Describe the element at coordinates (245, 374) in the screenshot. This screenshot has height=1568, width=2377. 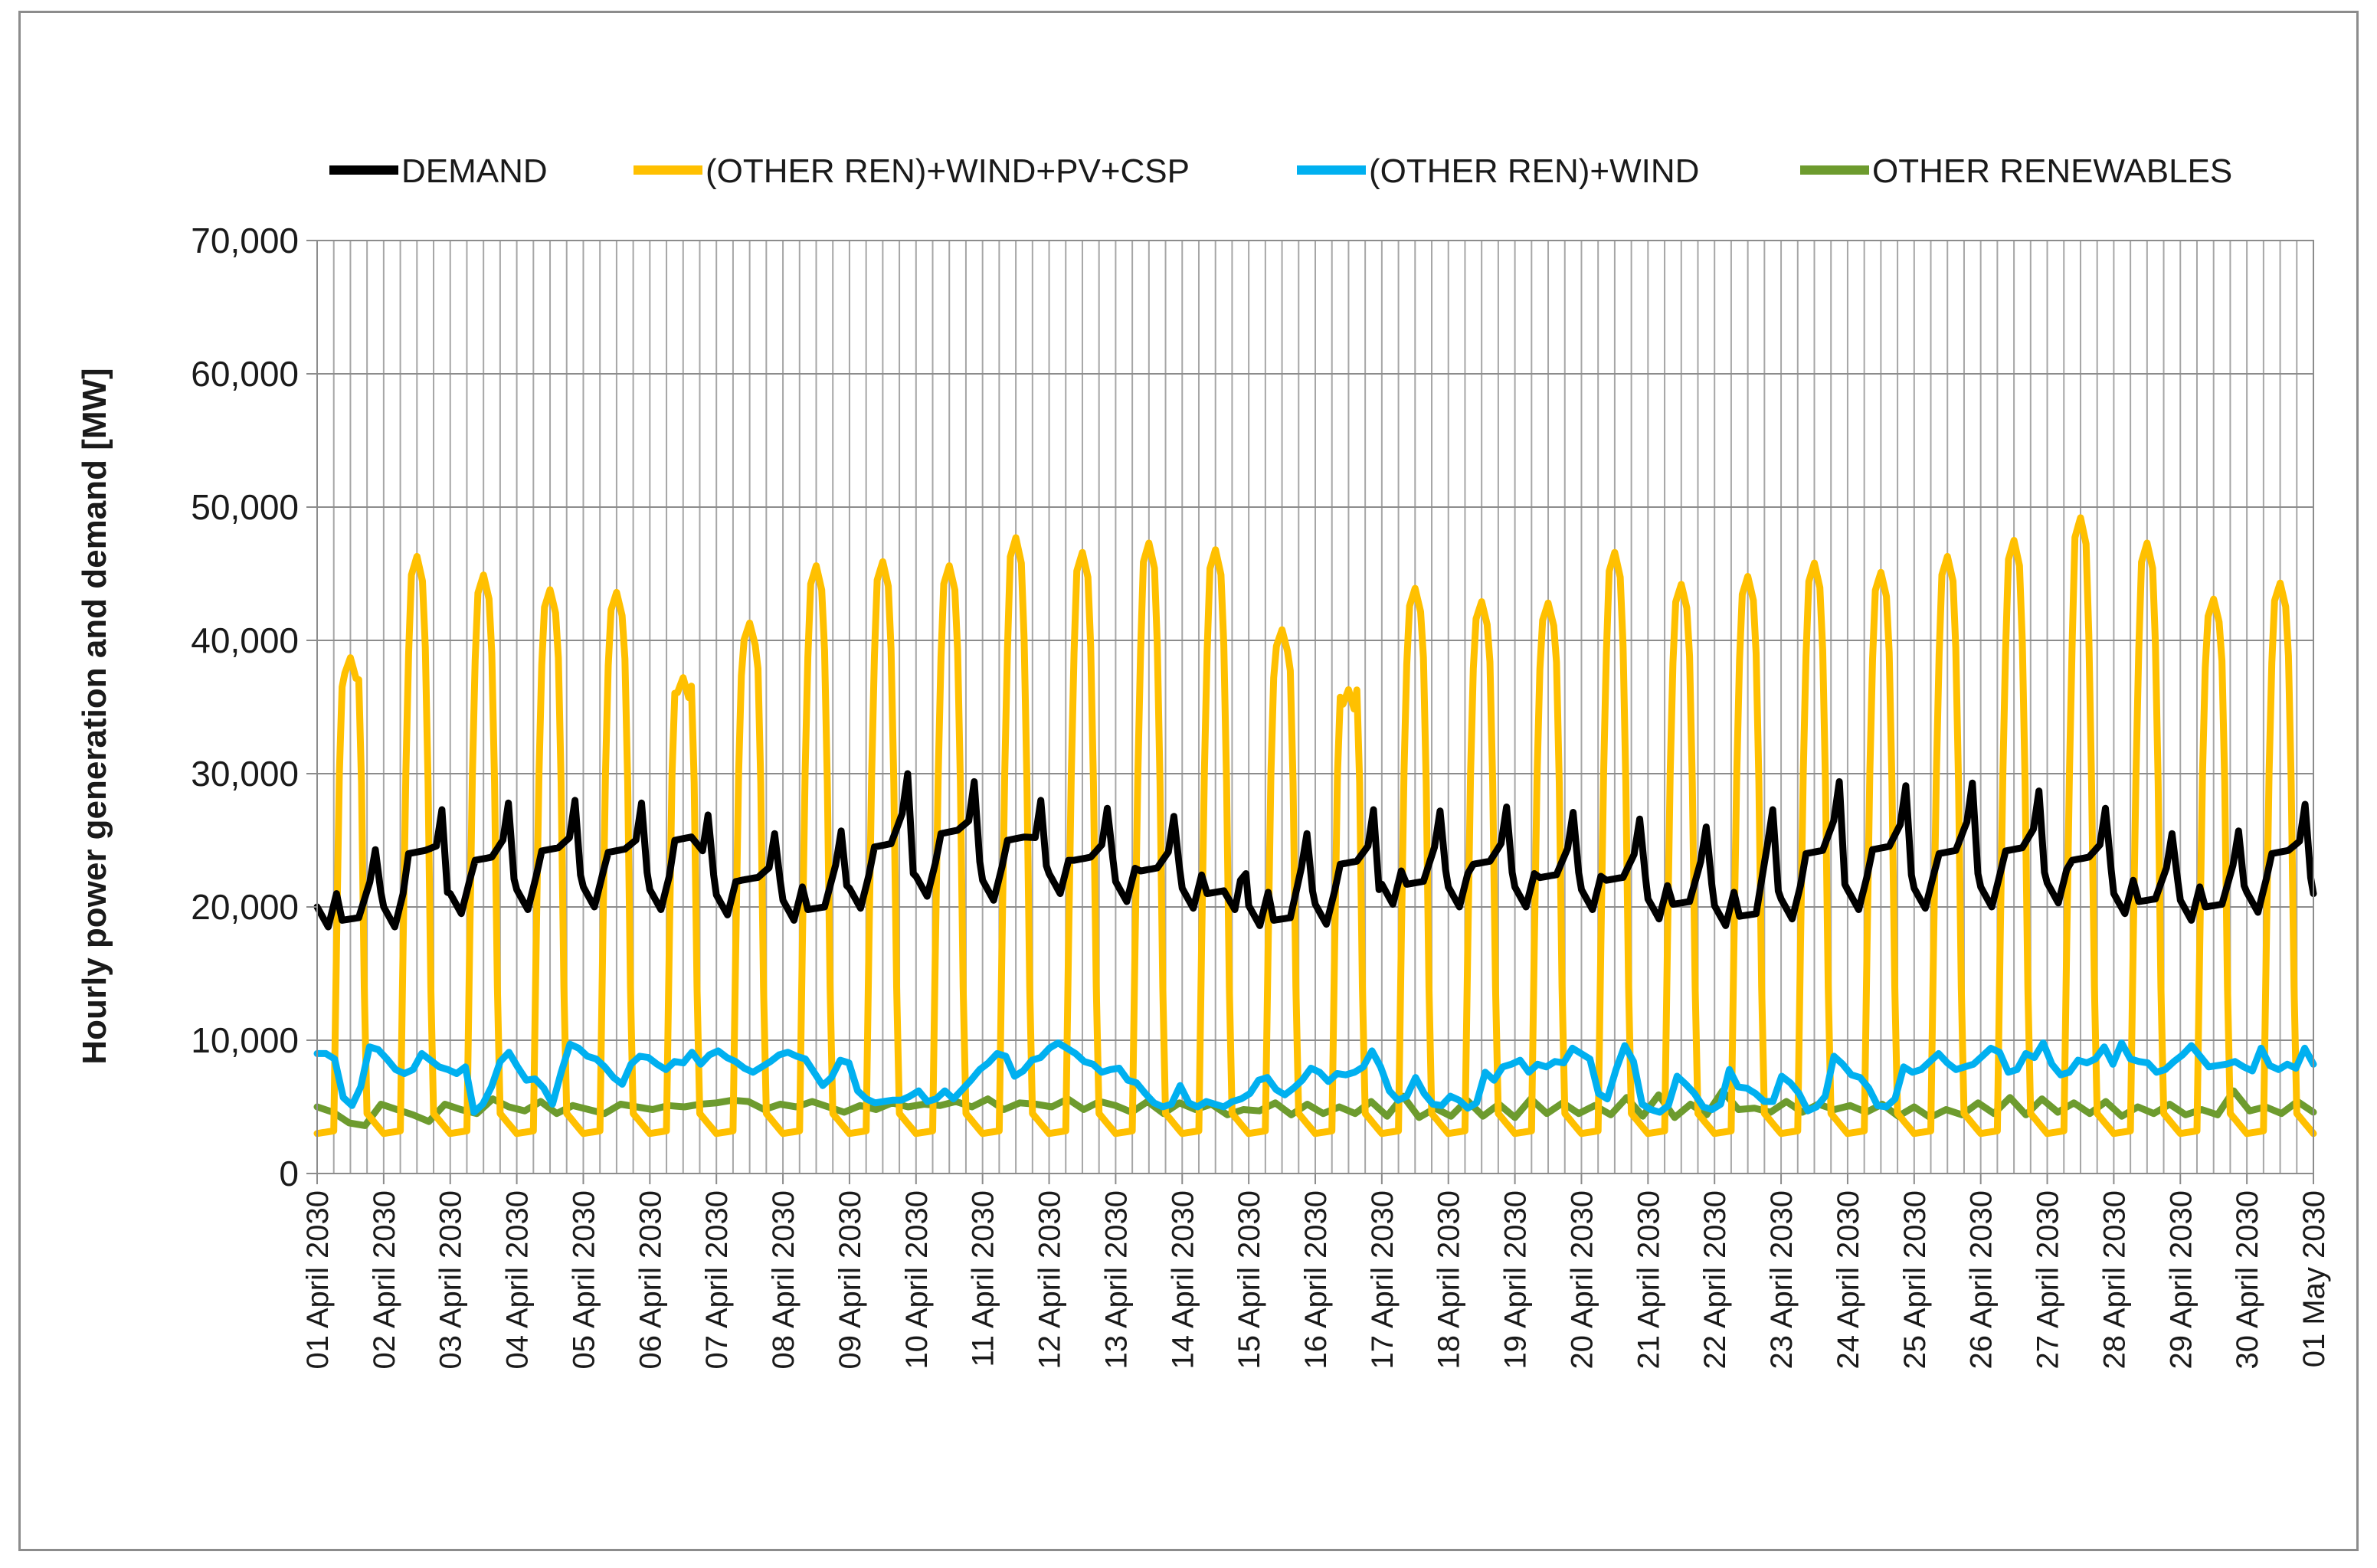
I see `y-tick-label: 60,000` at that location.